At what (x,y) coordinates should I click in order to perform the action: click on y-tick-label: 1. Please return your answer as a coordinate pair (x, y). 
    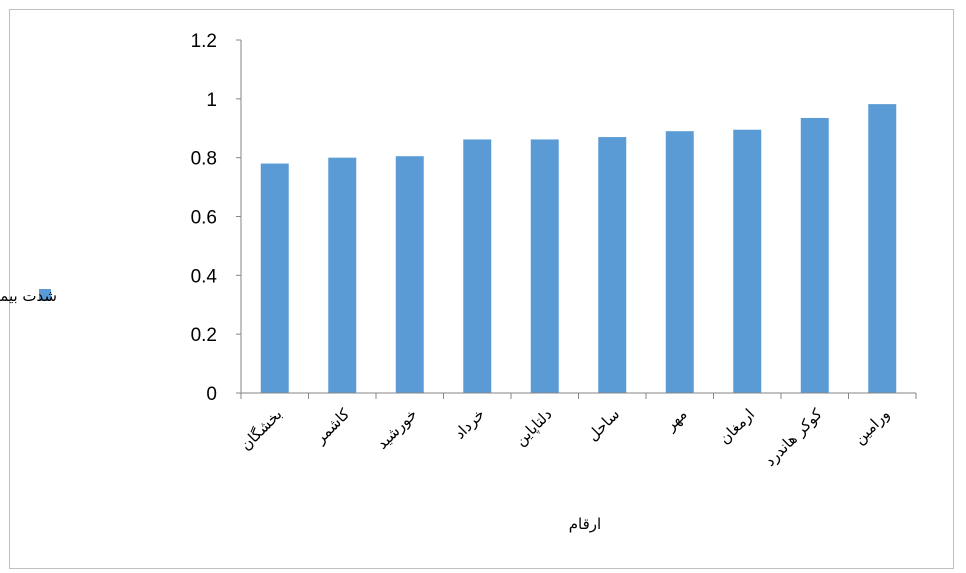
    Looking at the image, I should click on (211, 100).